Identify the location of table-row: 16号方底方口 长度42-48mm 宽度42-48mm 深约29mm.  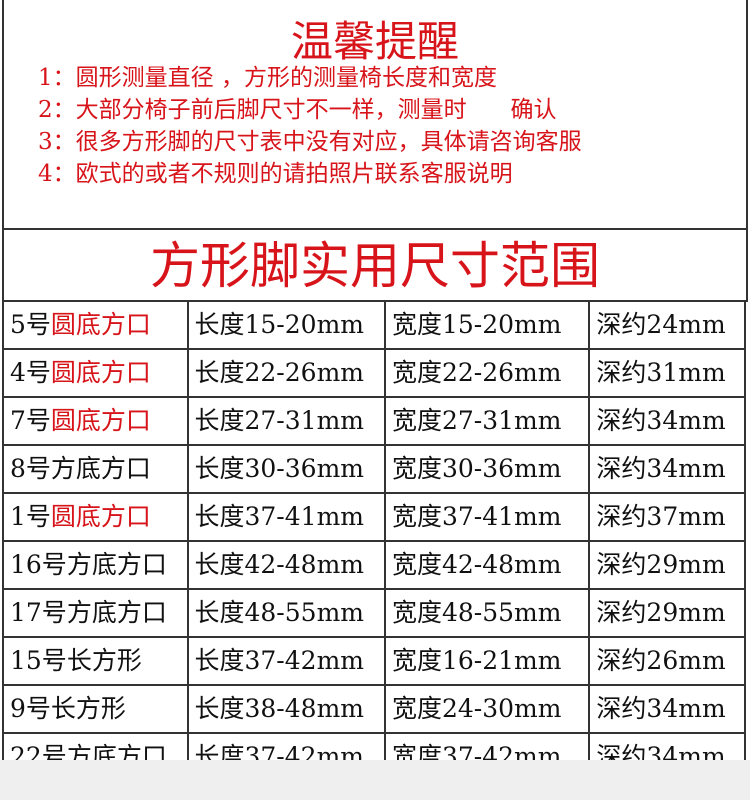
(374, 566).